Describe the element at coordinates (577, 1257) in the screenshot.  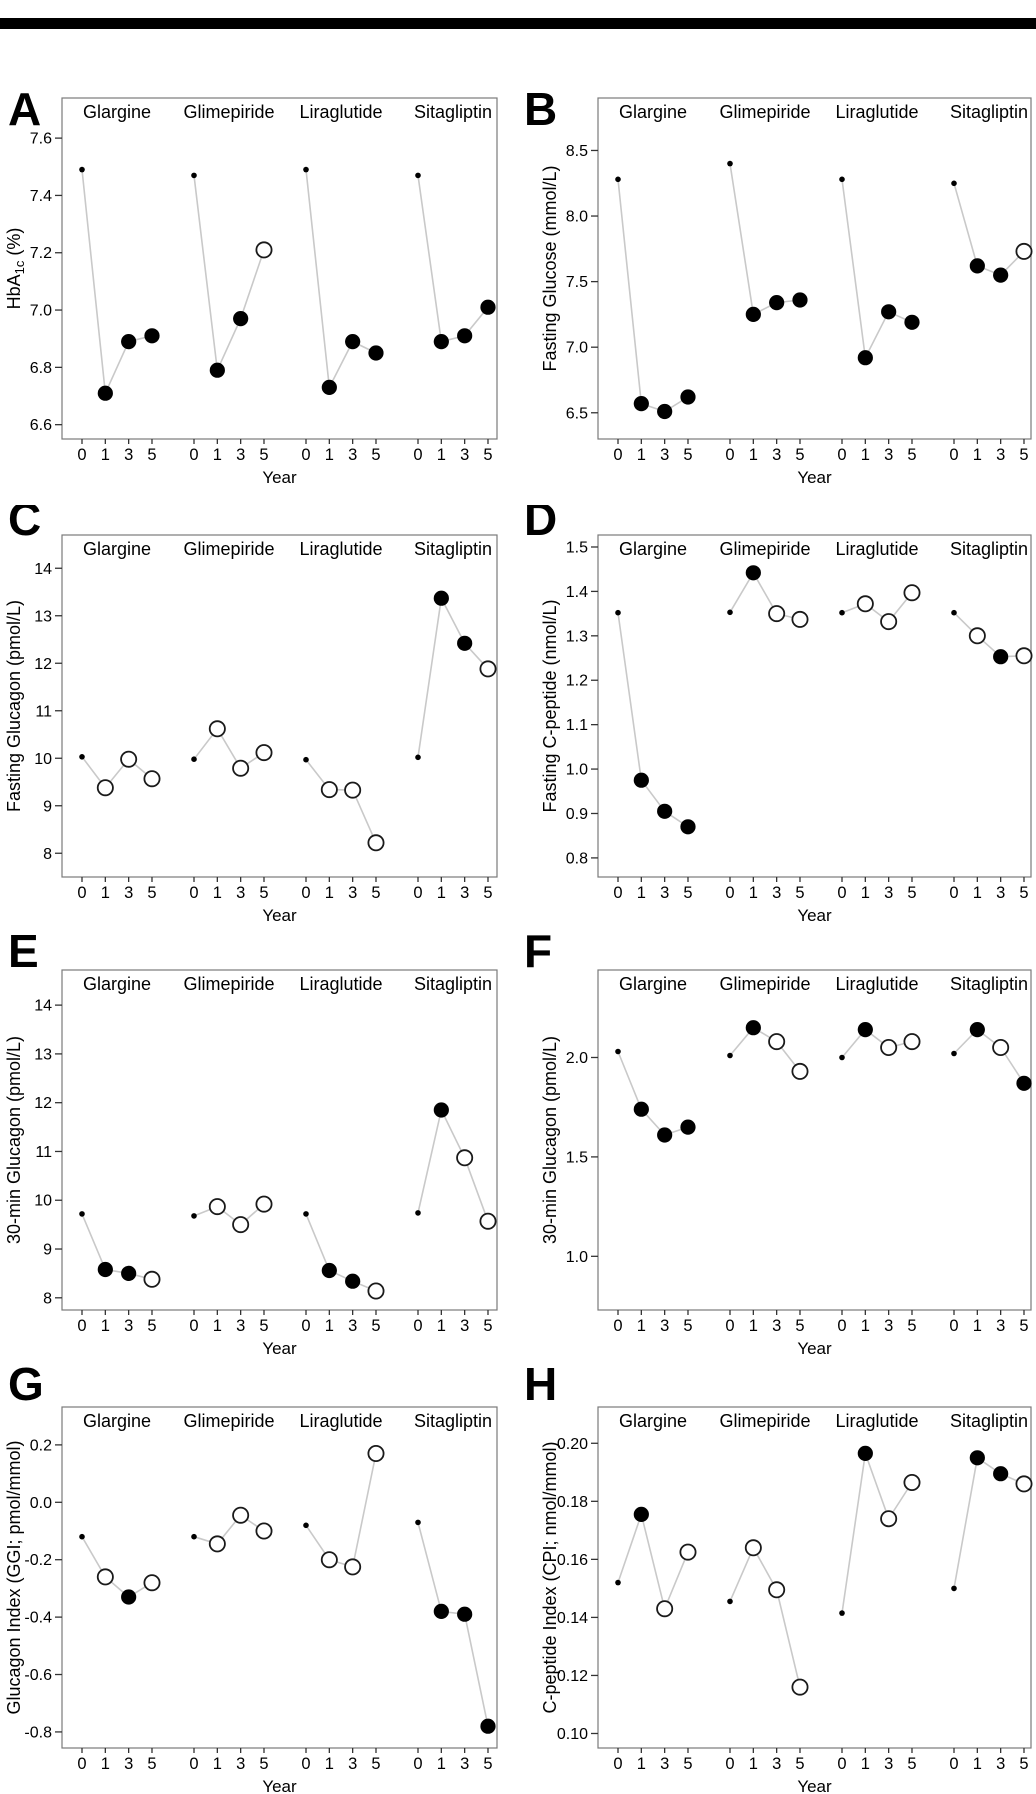
I see `y-tick-label: 1.0` at that location.